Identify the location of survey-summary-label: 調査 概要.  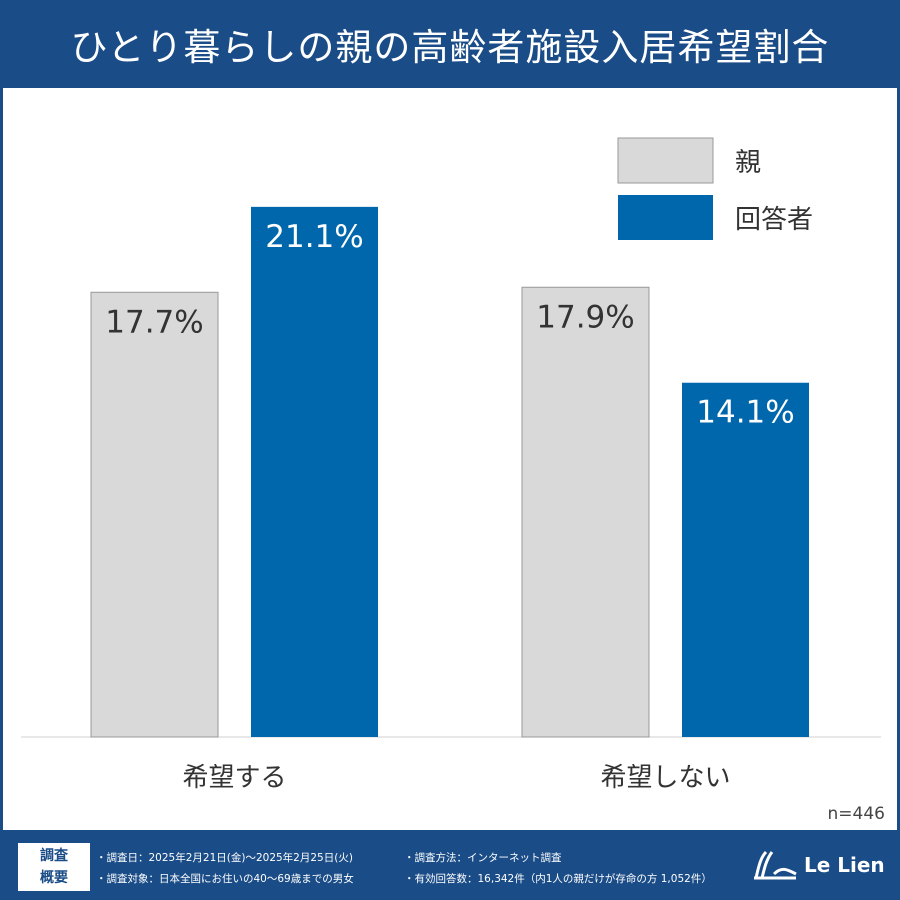
(54, 867).